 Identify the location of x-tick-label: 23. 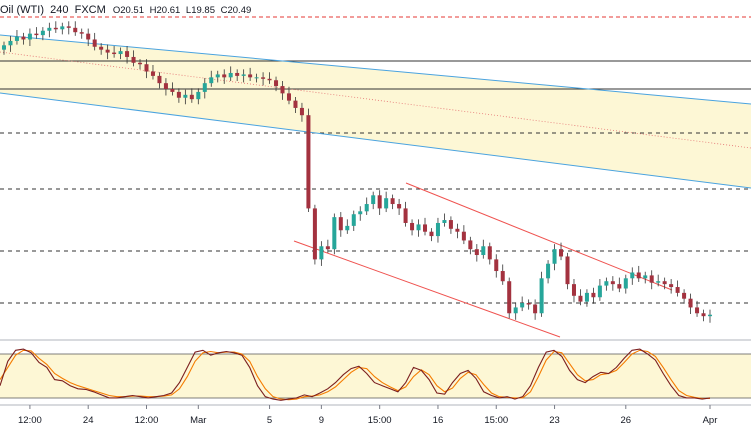
(554, 420).